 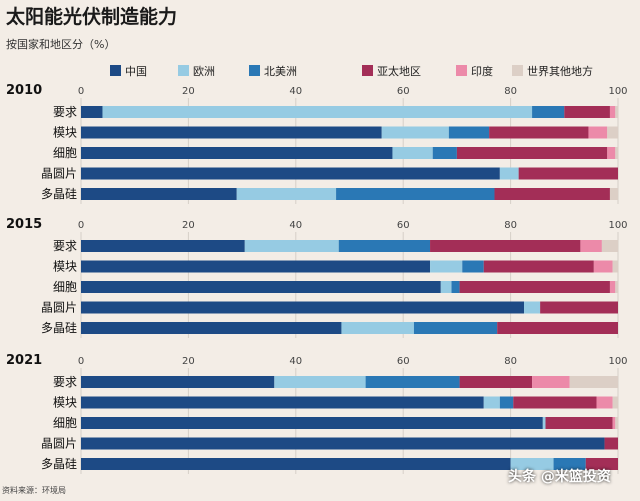 What do you see at coordinates (61, 44) in the screenshot?
I see `chart-subtitle: 按国家和地区分（%）` at bounding box center [61, 44].